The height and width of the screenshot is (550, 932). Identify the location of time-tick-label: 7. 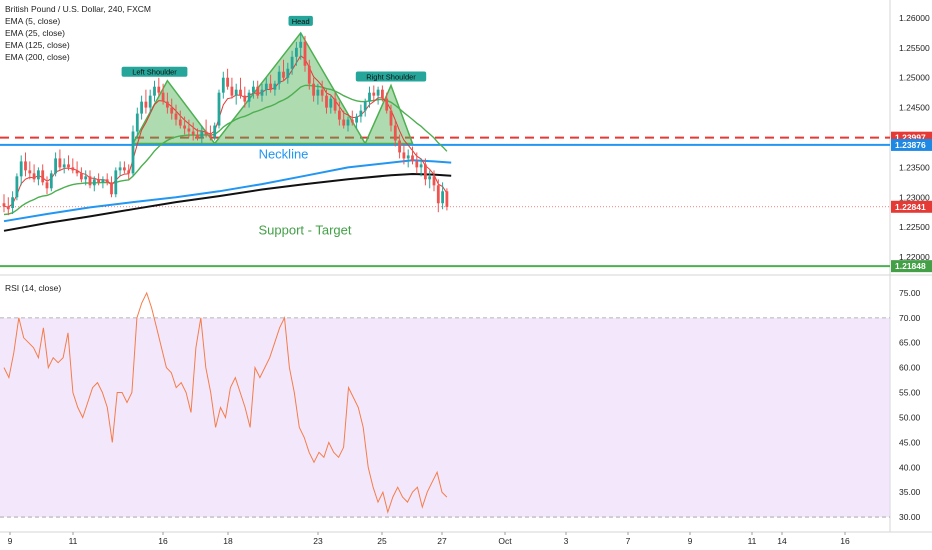
(628, 541).